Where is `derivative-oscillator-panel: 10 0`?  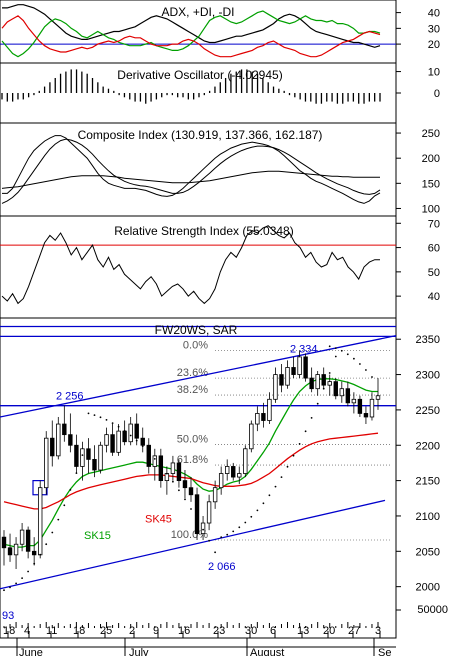 derivative-oscillator-panel: 10 0 is located at coordinates (220, 85).